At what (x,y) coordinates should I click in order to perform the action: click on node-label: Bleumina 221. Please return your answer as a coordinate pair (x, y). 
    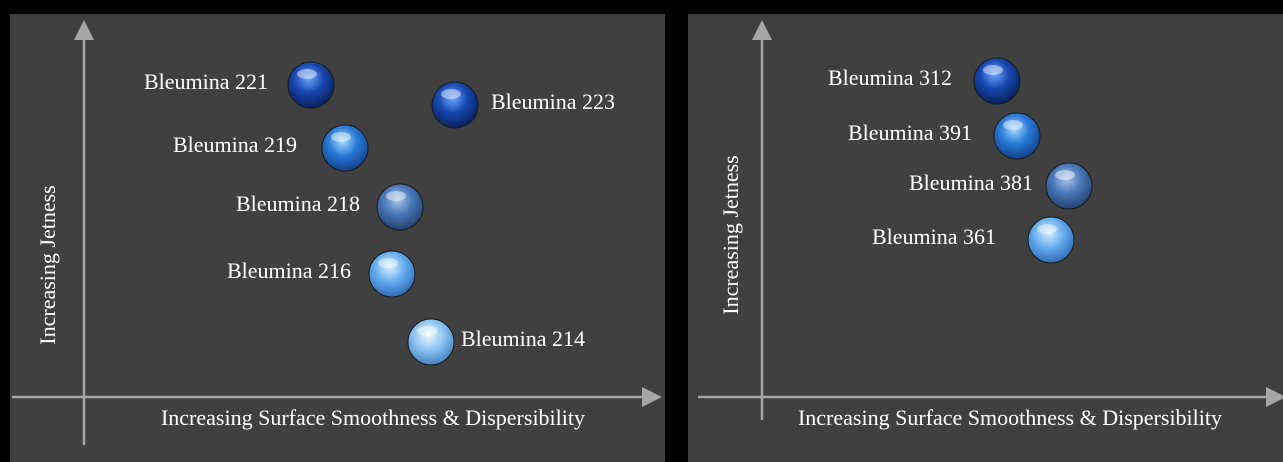
    Looking at the image, I should click on (206, 81).